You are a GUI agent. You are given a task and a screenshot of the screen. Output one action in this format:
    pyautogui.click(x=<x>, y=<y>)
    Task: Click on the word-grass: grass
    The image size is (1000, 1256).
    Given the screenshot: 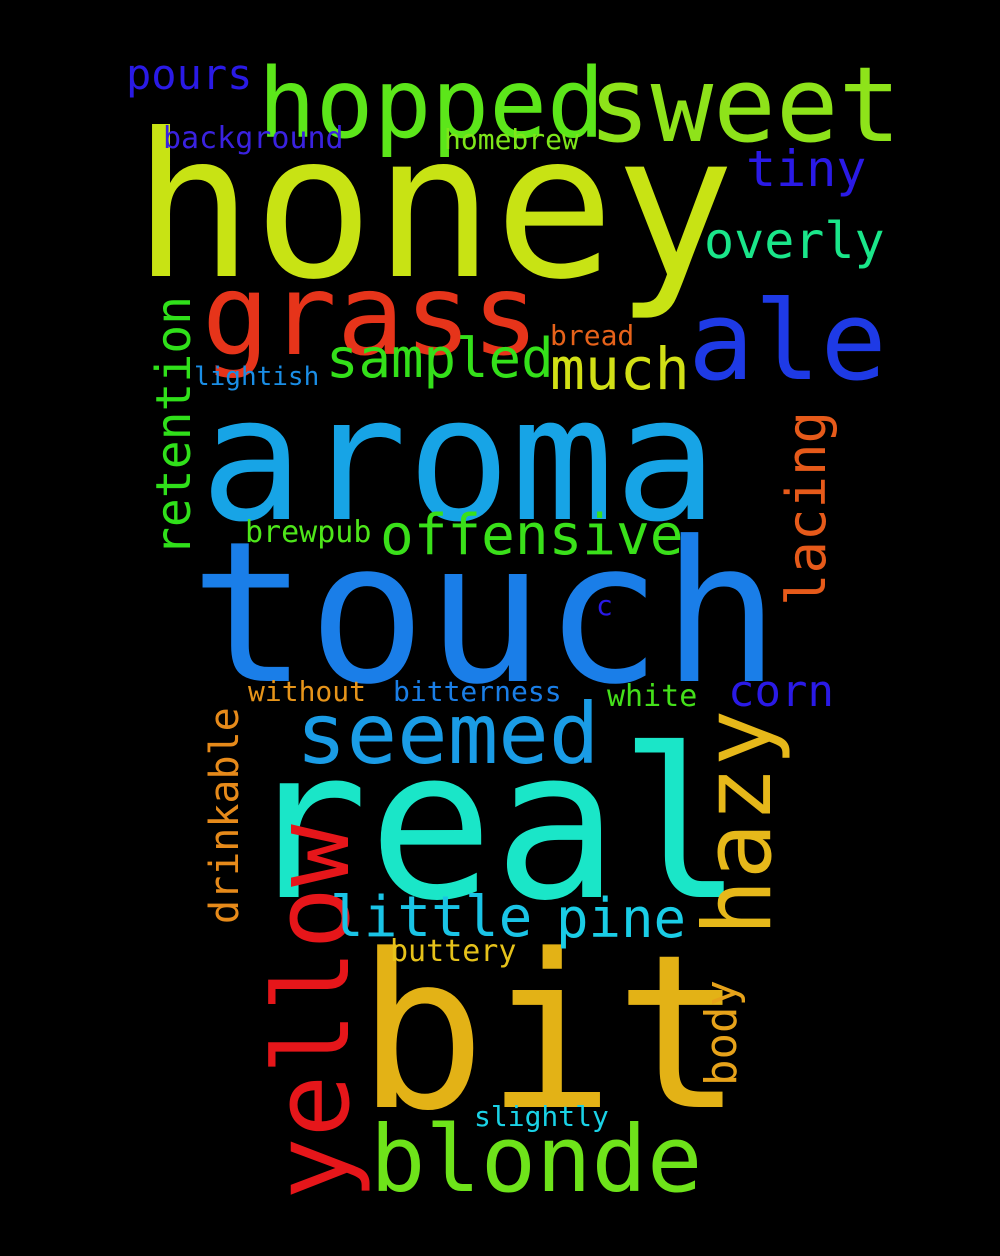 What is the action you would take?
    pyautogui.click(x=371, y=316)
    